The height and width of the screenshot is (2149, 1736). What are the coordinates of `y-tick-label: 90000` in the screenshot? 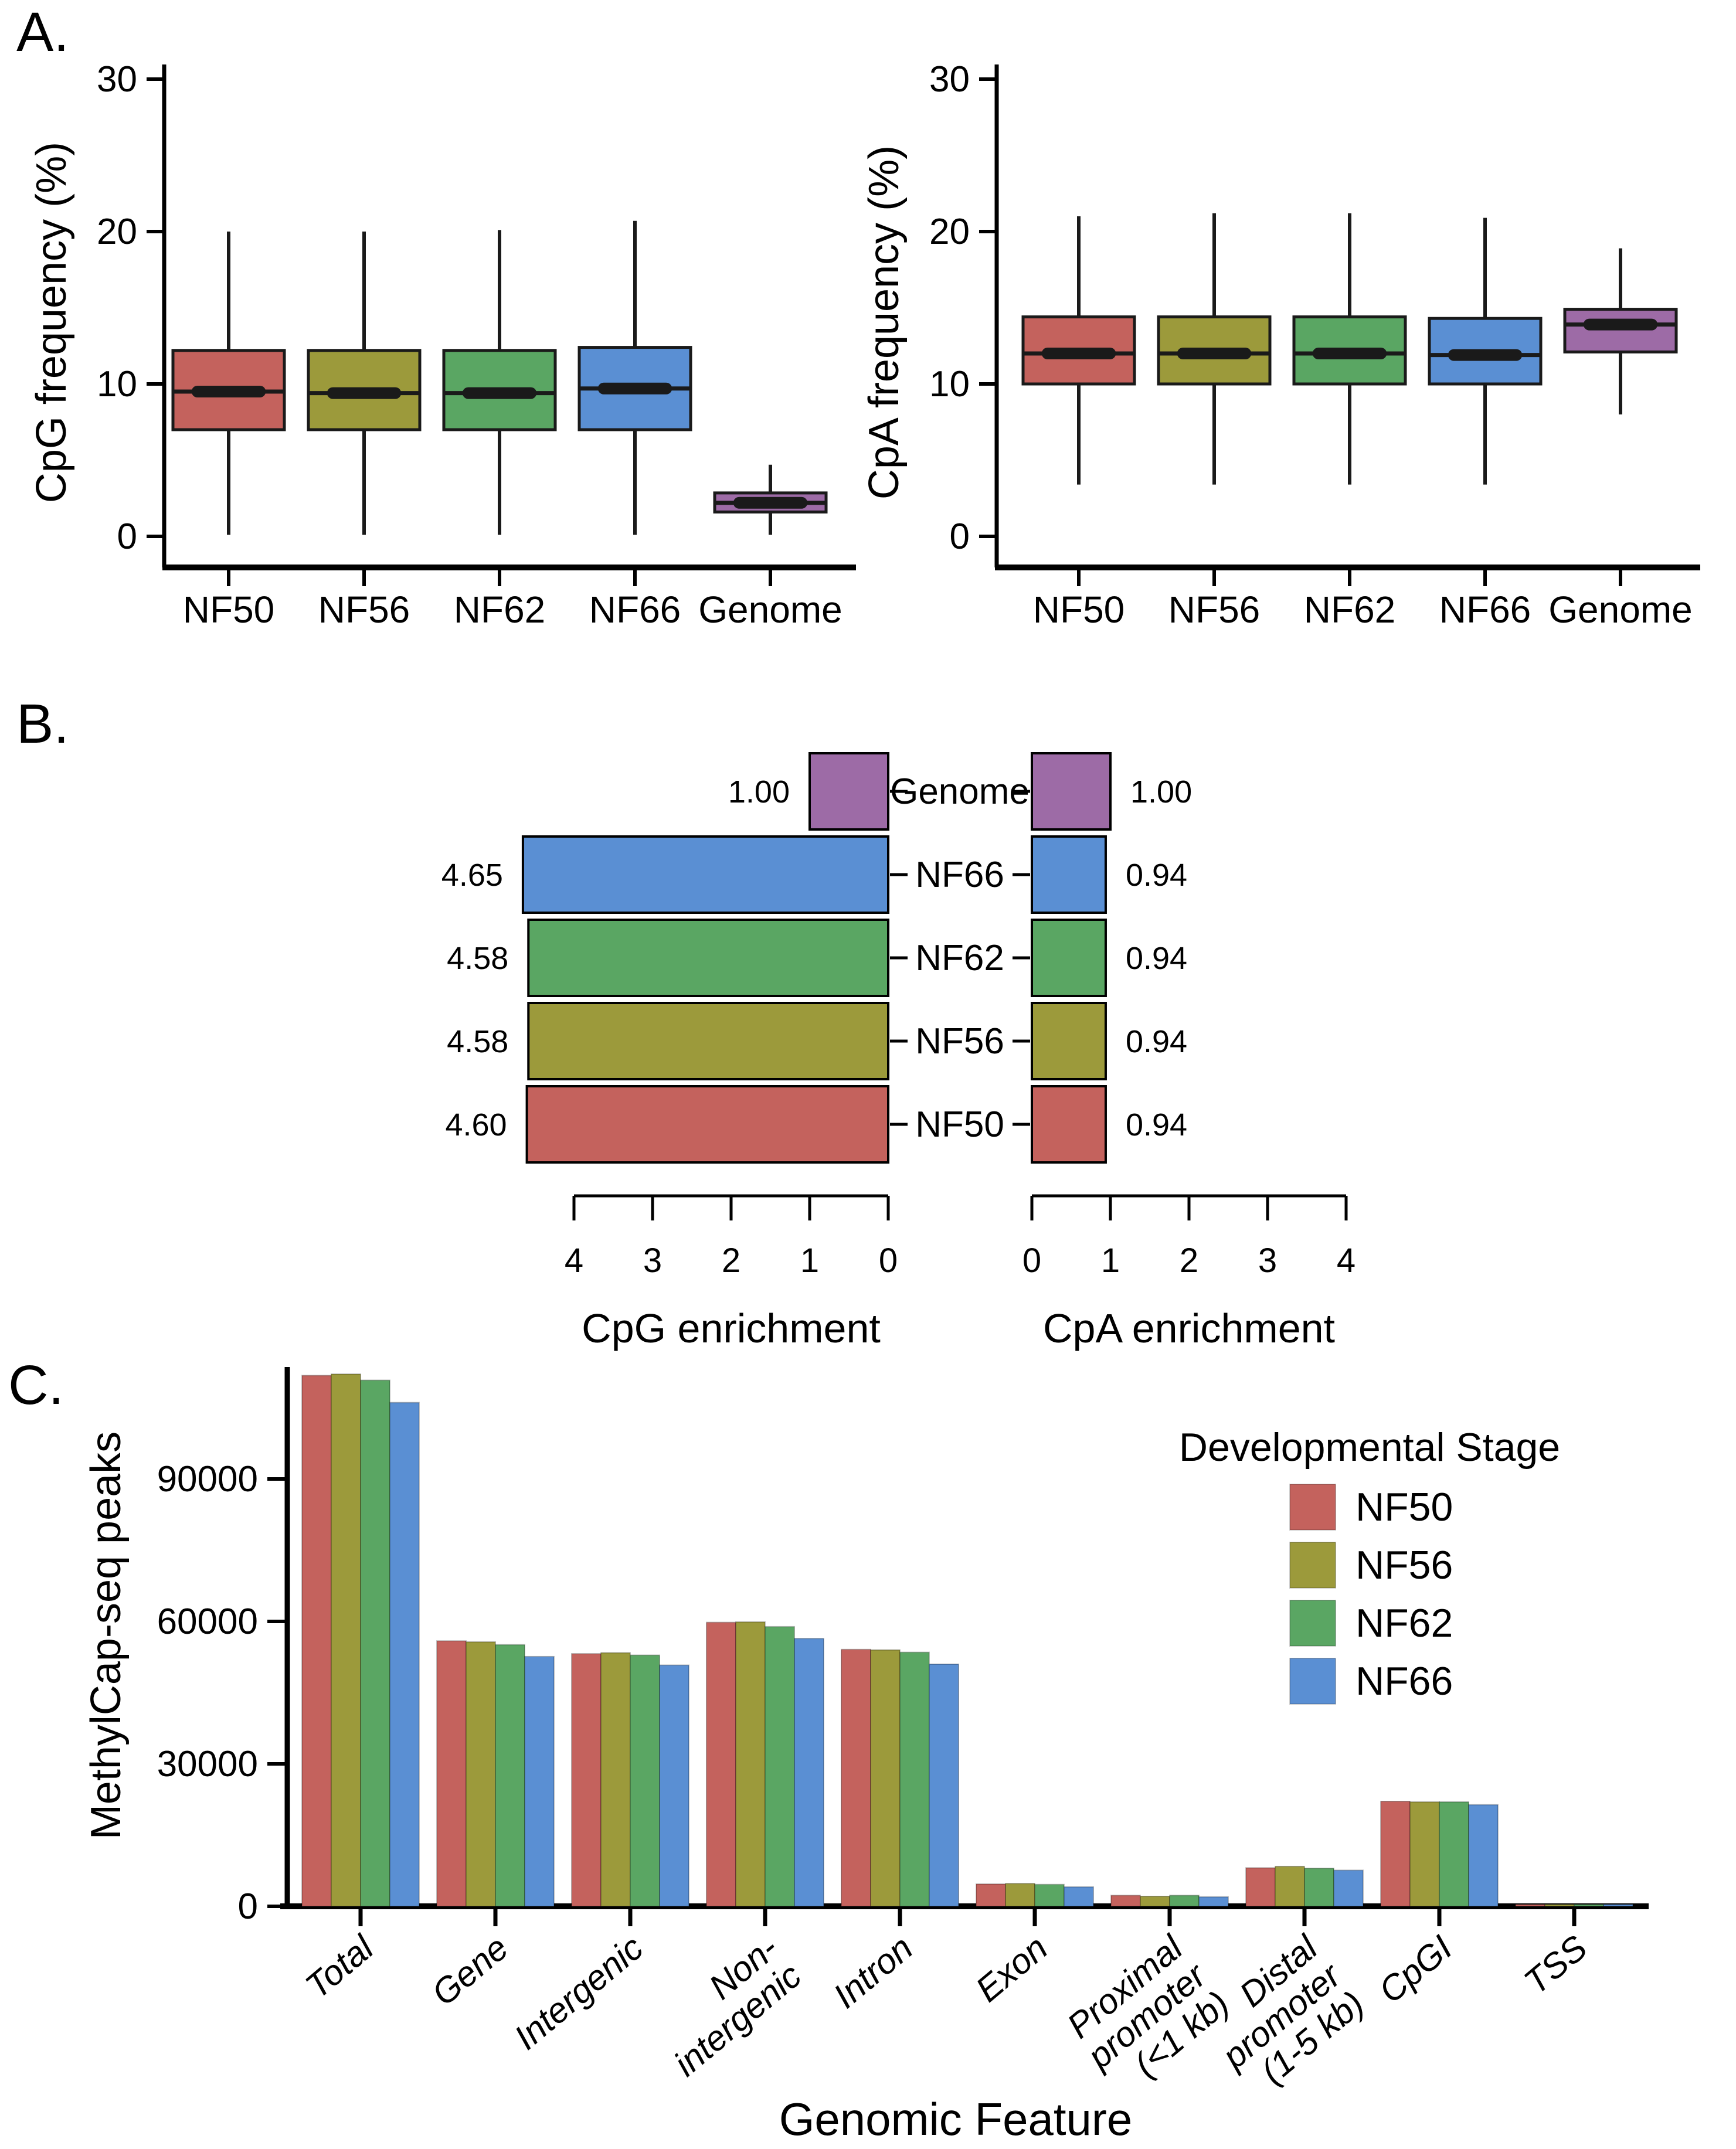 It's located at (207, 1479).